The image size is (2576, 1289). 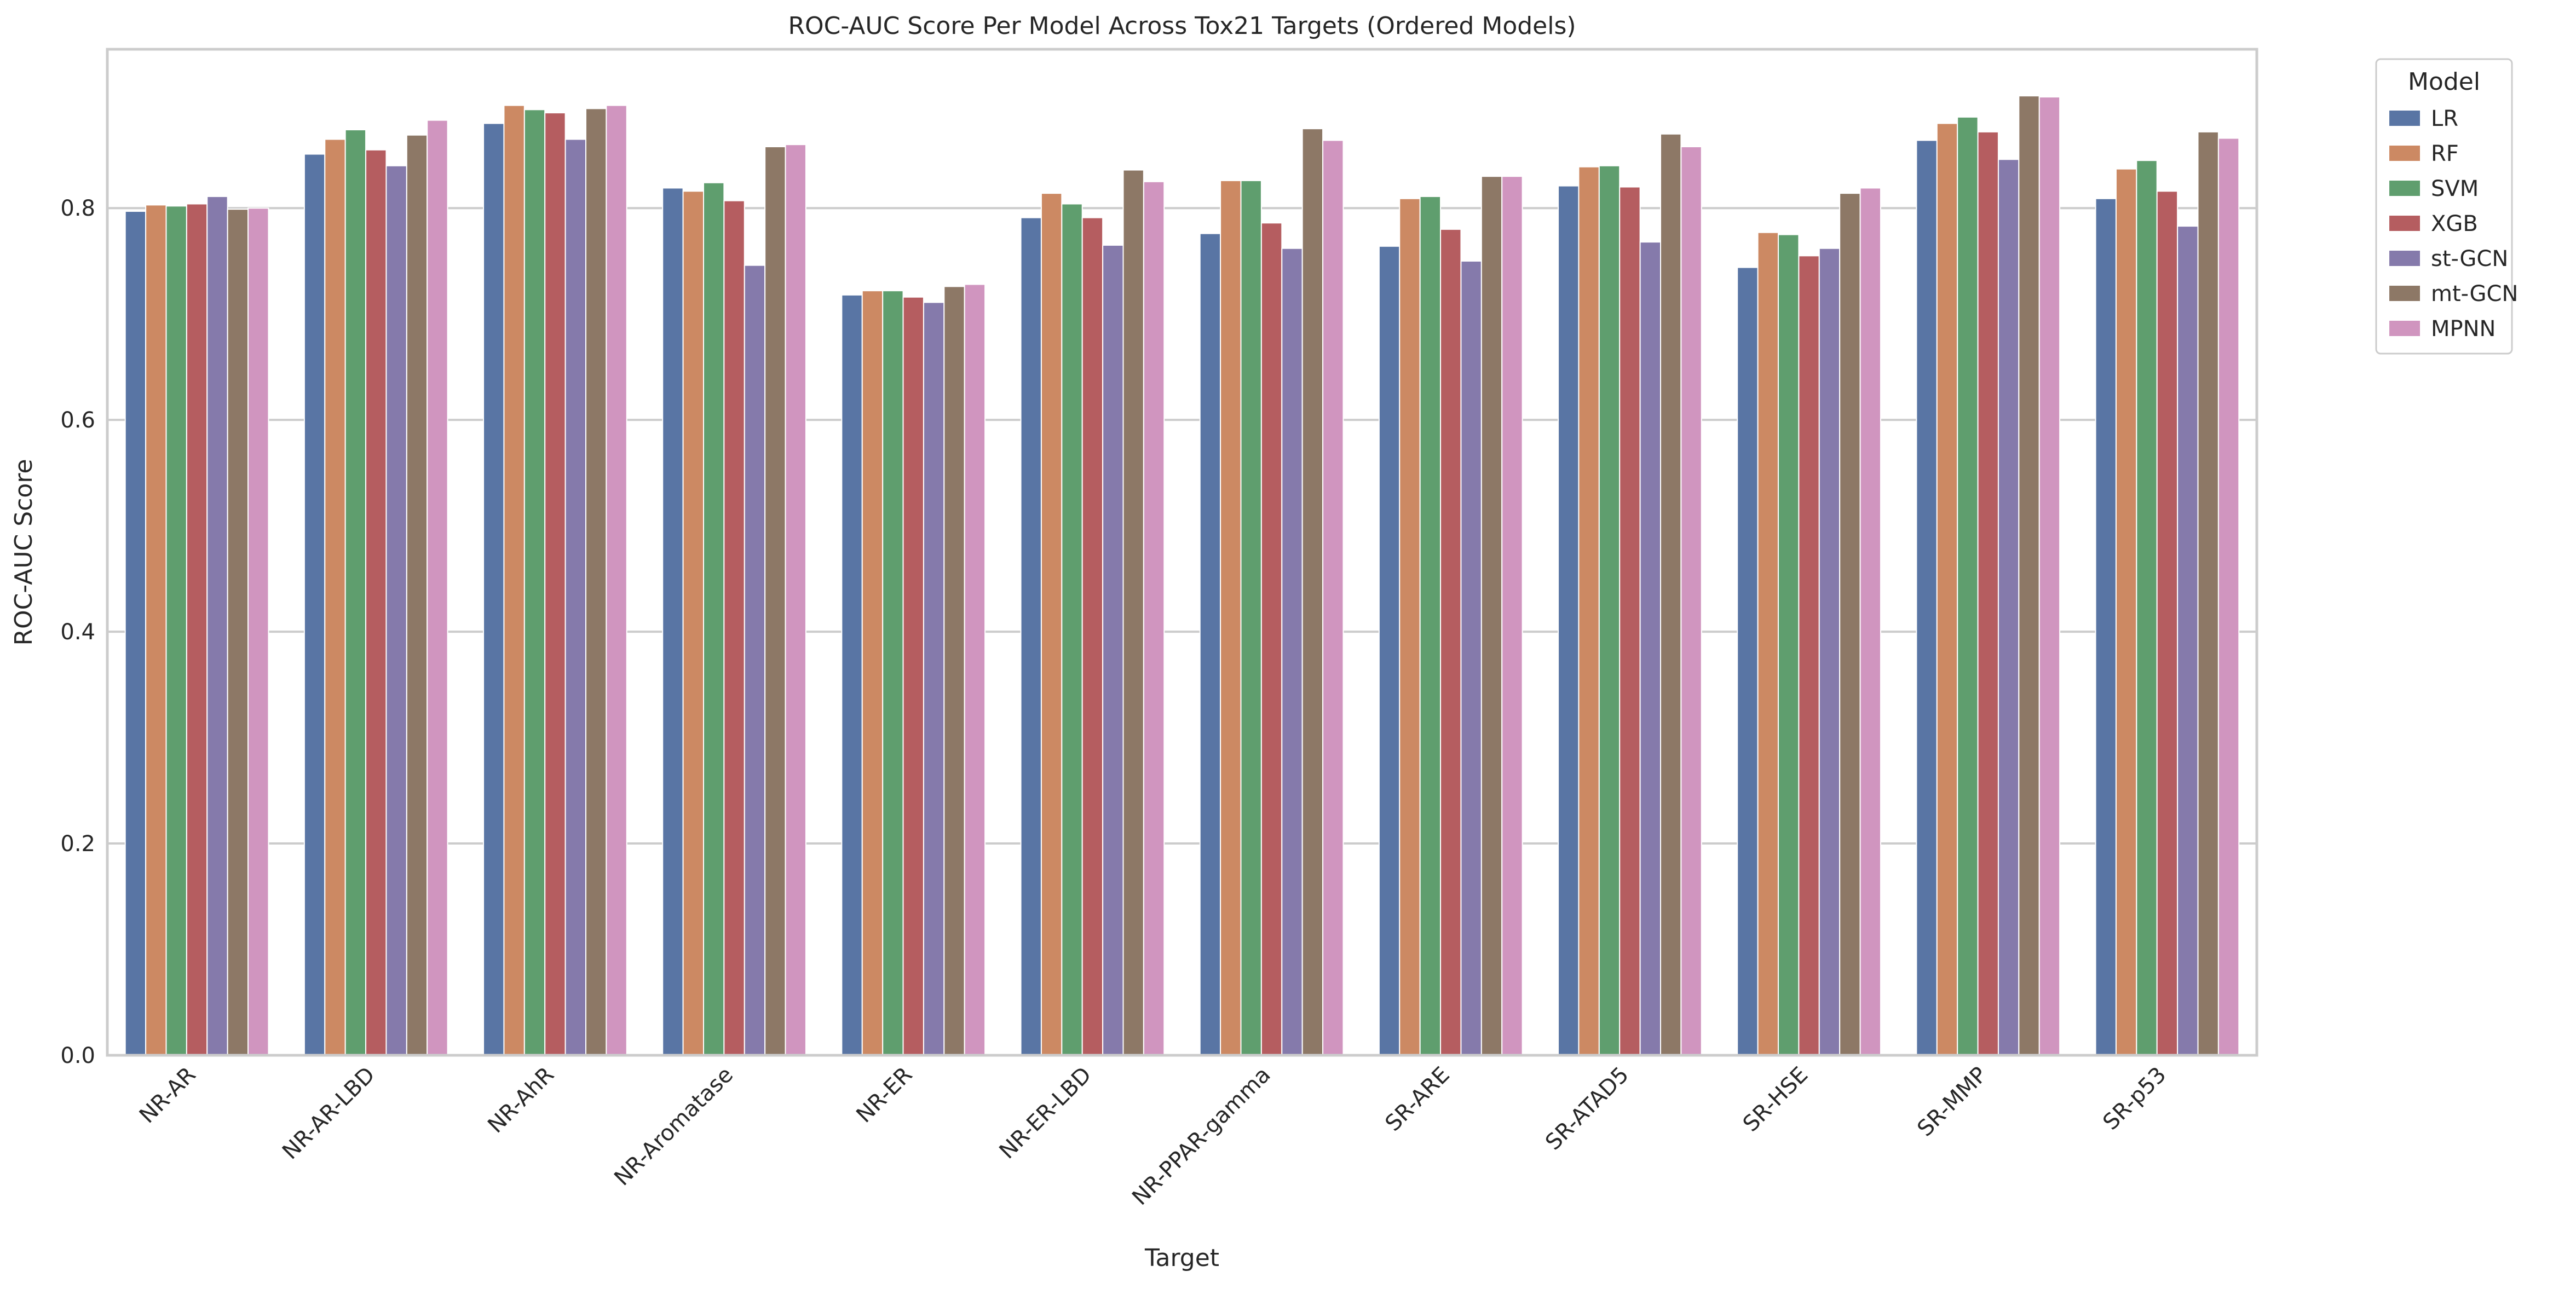 What do you see at coordinates (1333, 598) in the screenshot?
I see `bar-MPNN-NR-PPAR-gamma` at bounding box center [1333, 598].